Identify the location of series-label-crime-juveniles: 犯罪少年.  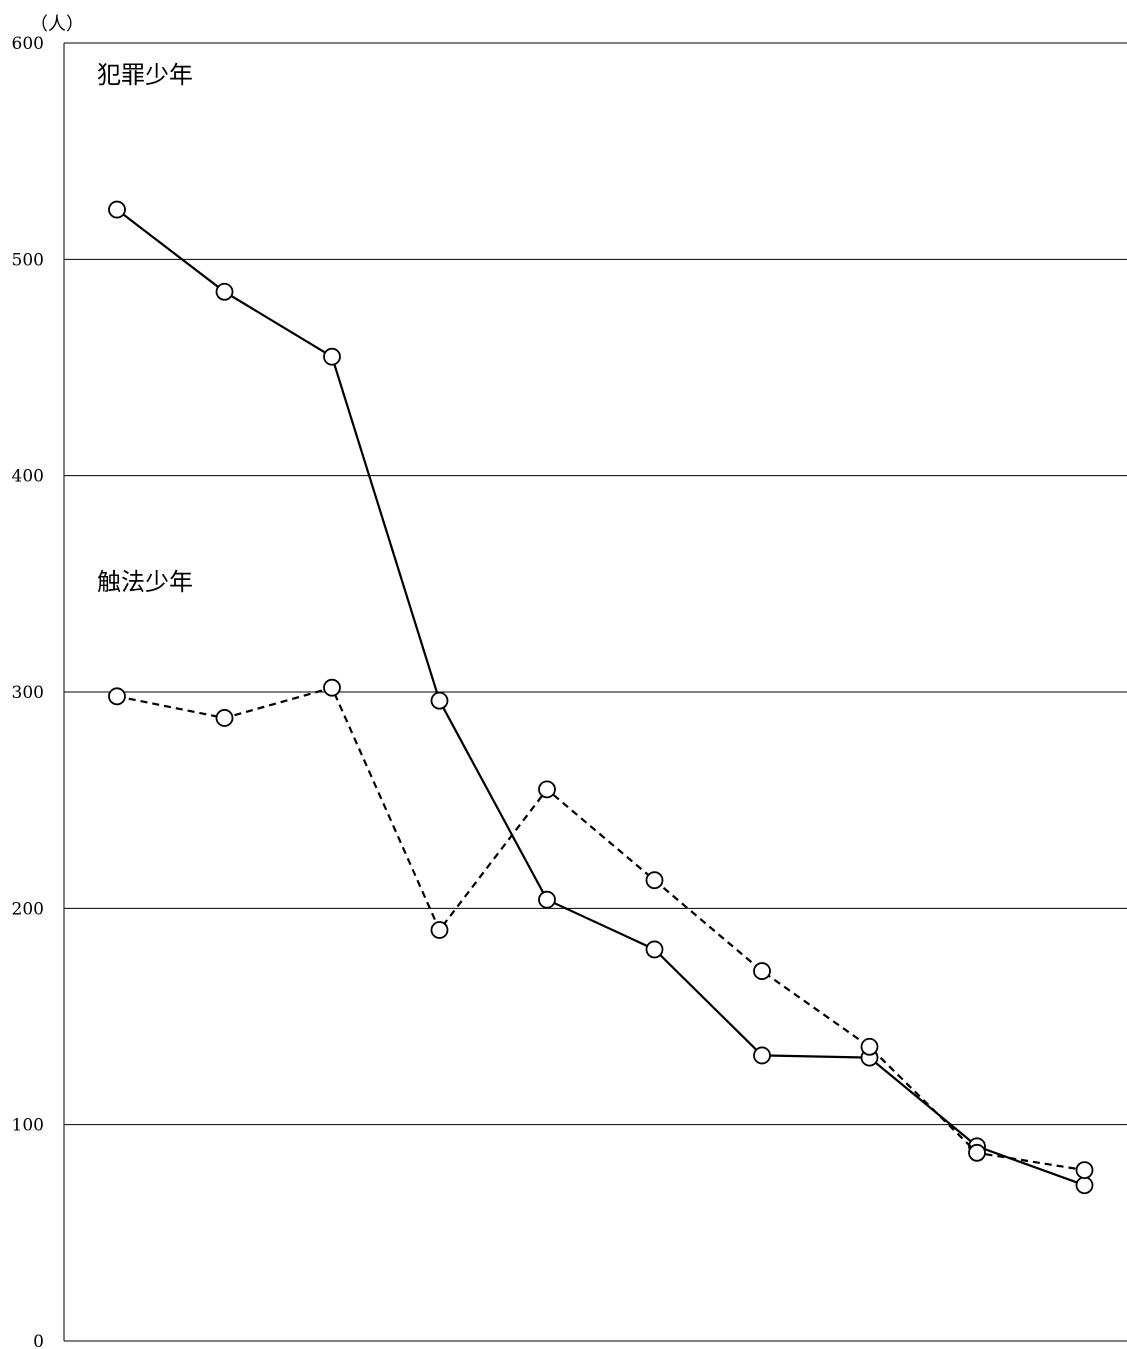
(145, 75).